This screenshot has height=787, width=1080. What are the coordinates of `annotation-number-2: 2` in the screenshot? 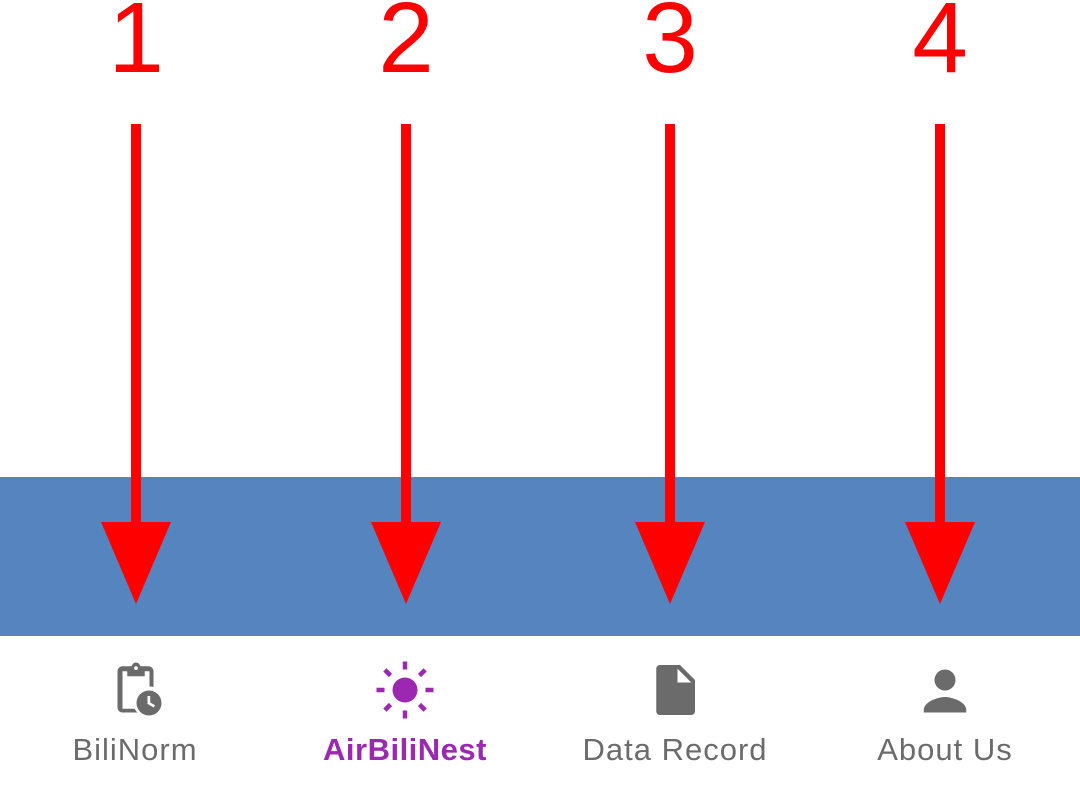 It's located at (406, 47).